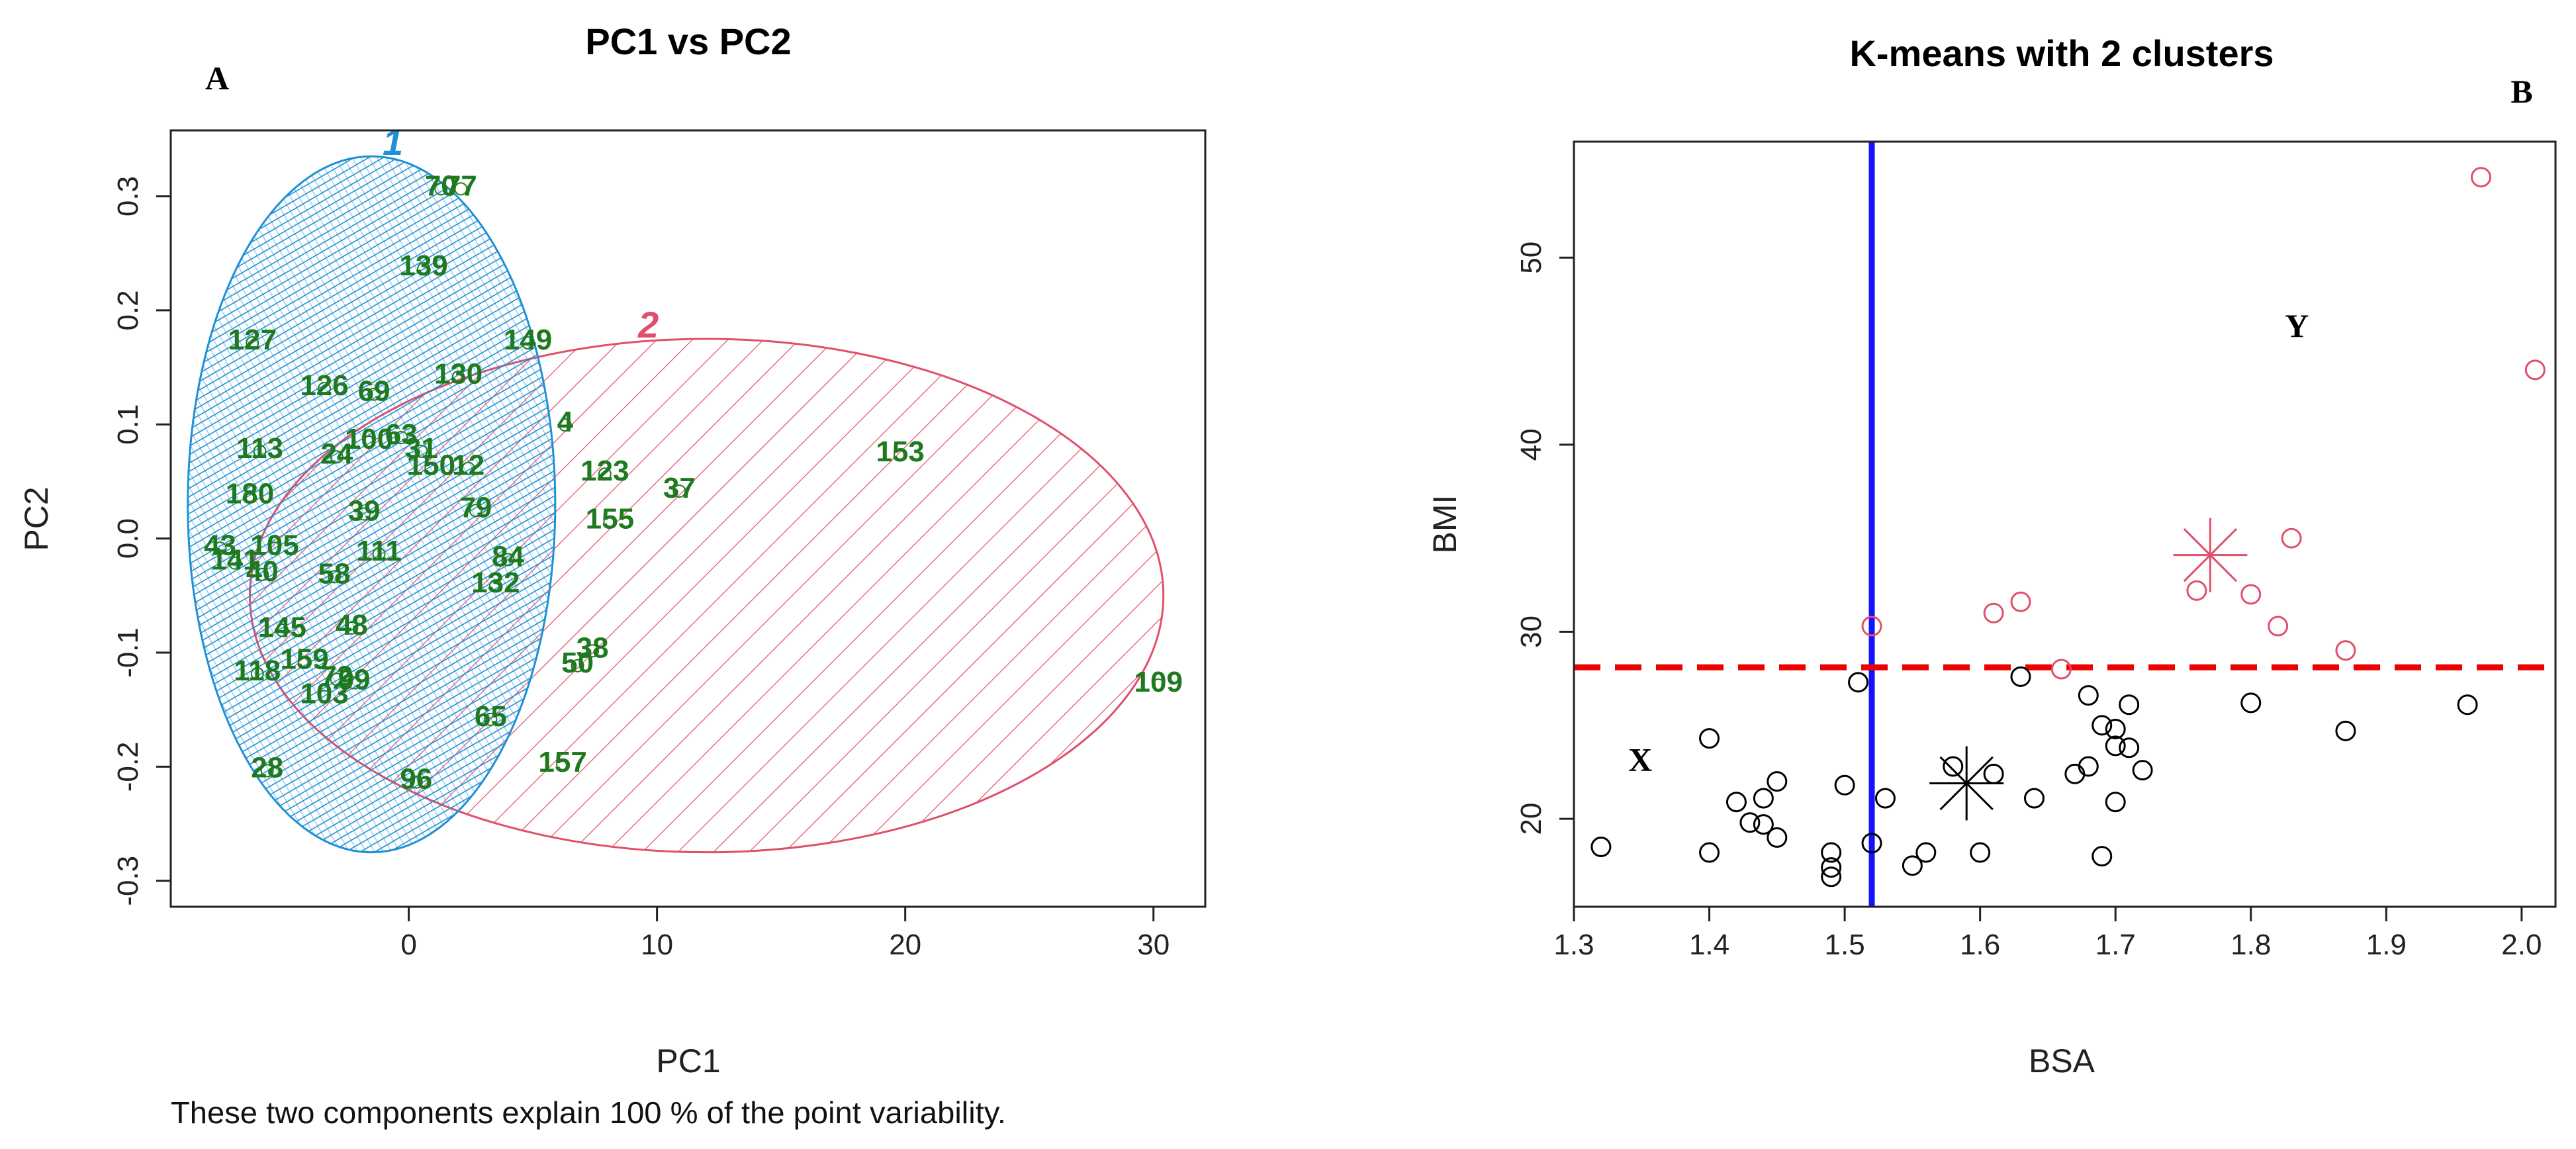  Describe the element at coordinates (128, 196) in the screenshot. I see `y-tick-label: 0.3` at that location.